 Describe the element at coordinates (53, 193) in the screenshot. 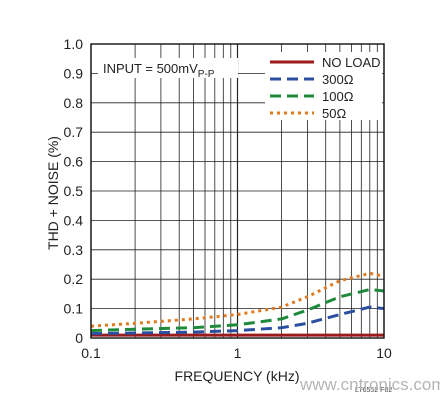

I see `y-axis-title: THD + NOISE (%)` at that location.